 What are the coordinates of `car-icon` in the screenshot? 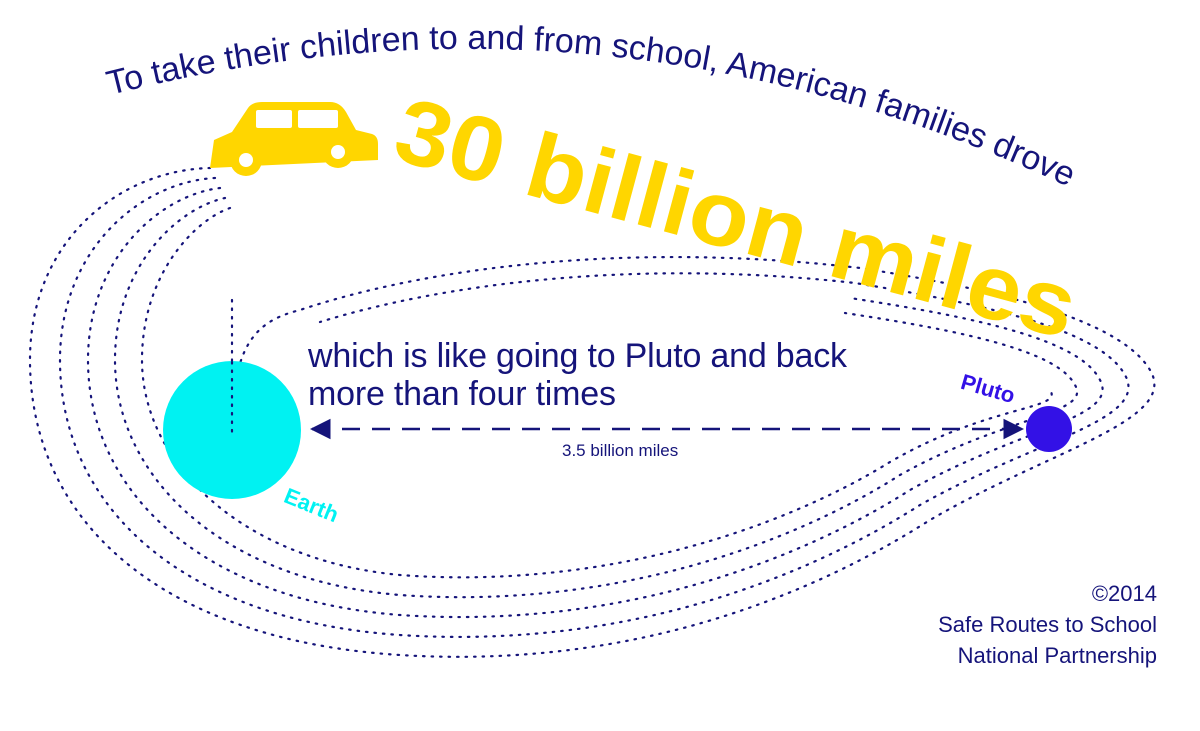 It's located at (294, 139).